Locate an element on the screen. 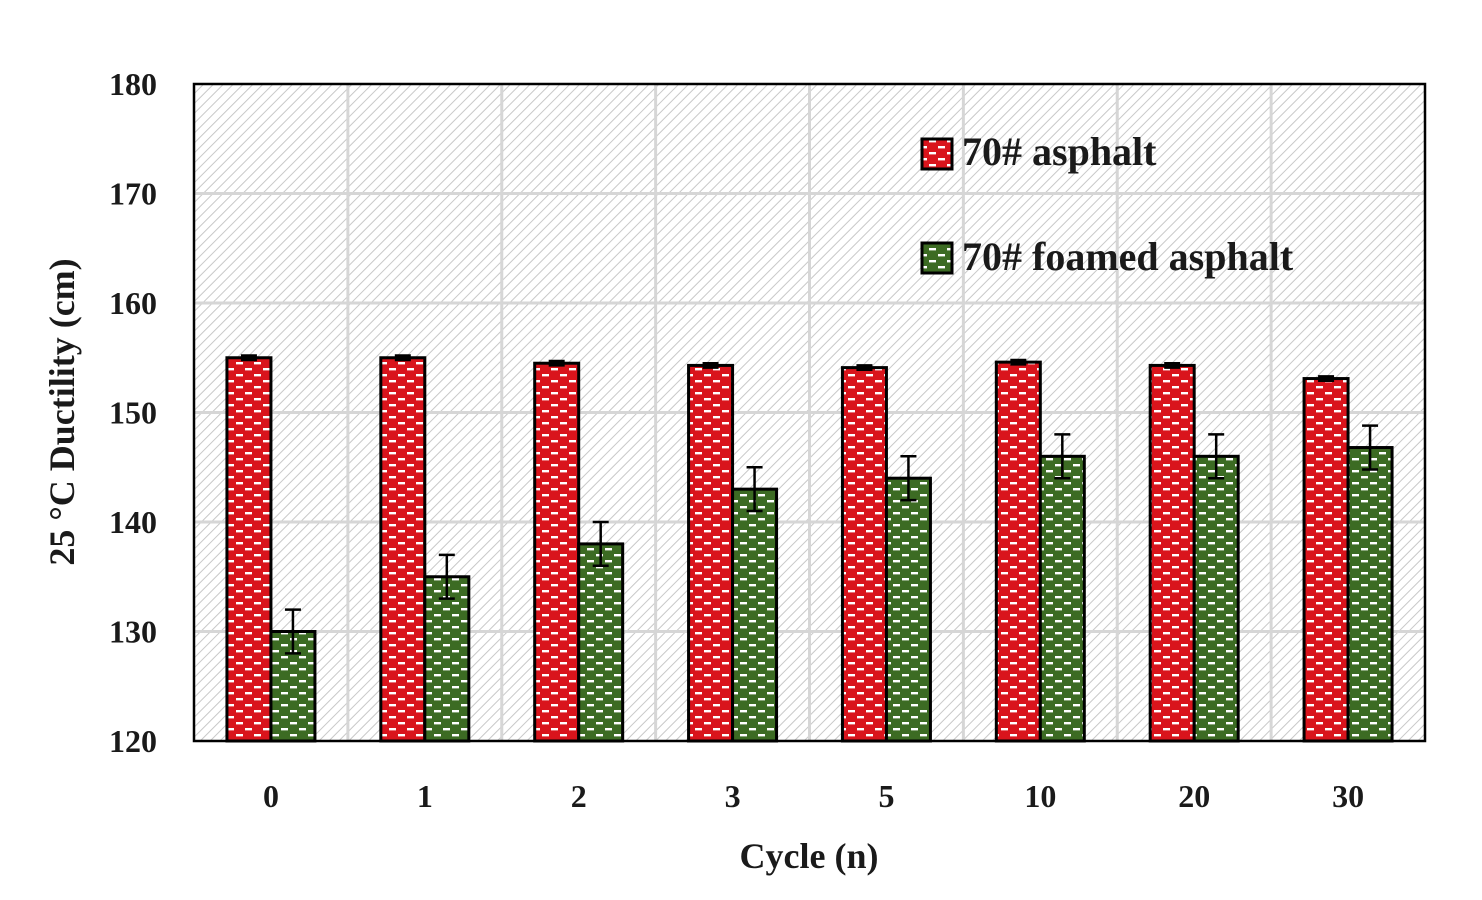 The image size is (1482, 900). x-tick-label-10: 10 is located at coordinates (1040, 796).